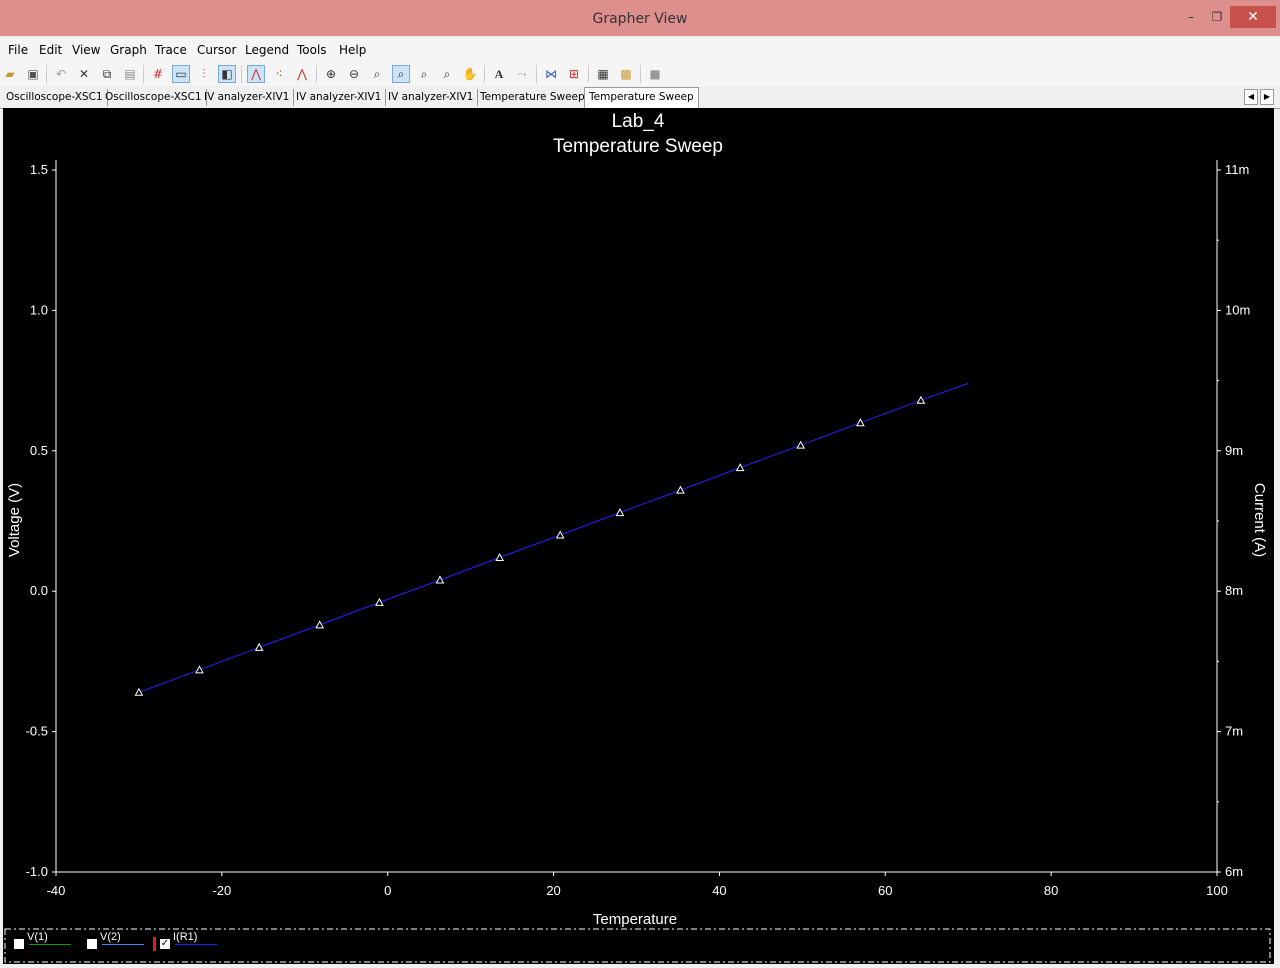 Image resolution: width=1280 pixels, height=968 pixels. What do you see at coordinates (37, 937) in the screenshot?
I see `legend-label-v1: V(1)` at bounding box center [37, 937].